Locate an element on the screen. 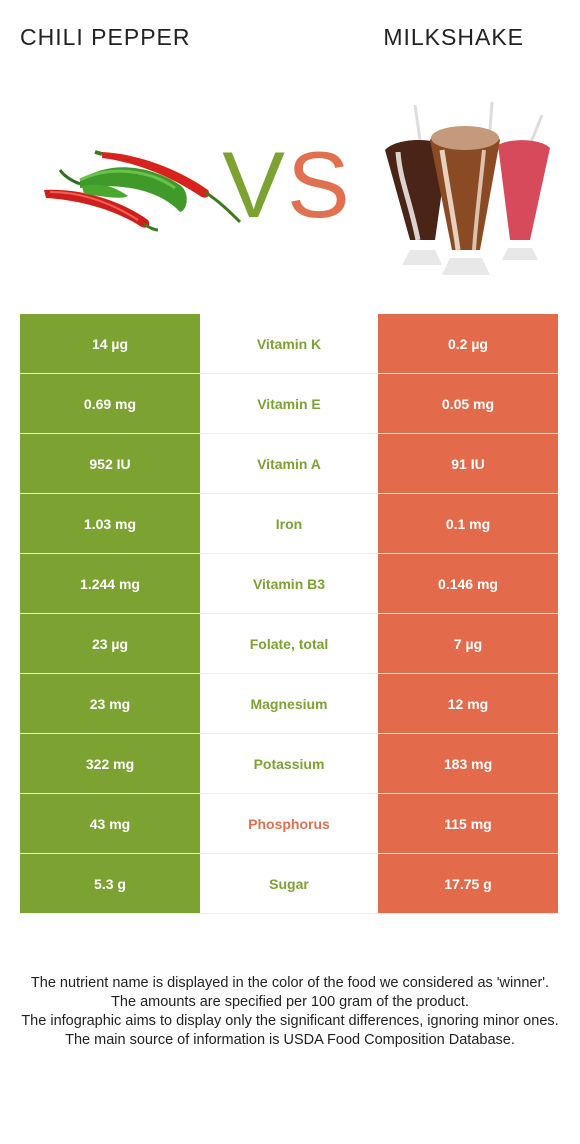 The width and height of the screenshot is (580, 1144). nutrient-name: Phosphorus is located at coordinates (289, 823).